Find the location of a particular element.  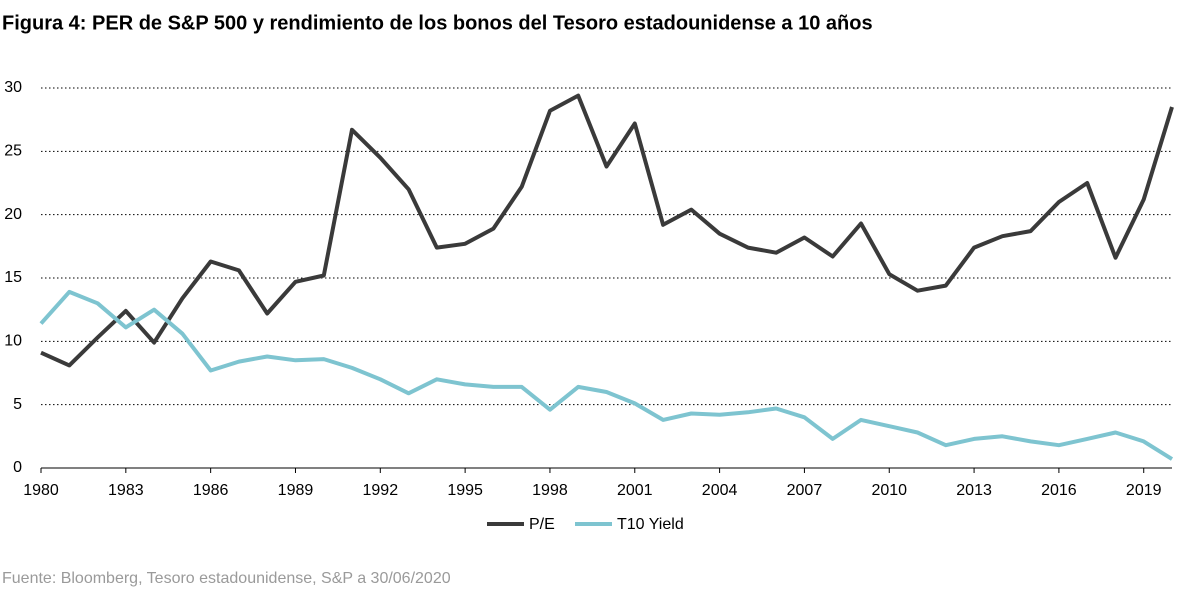

y-tick-label: 30 is located at coordinates (13, 87).